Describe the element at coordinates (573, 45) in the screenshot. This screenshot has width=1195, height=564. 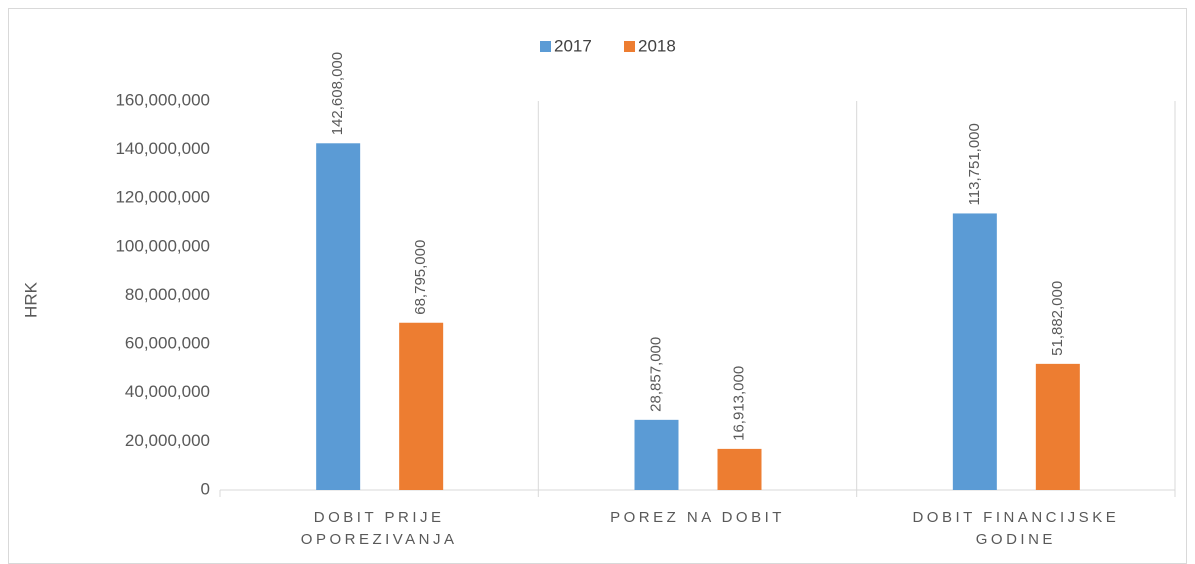
I see `legend-label: 2017` at that location.